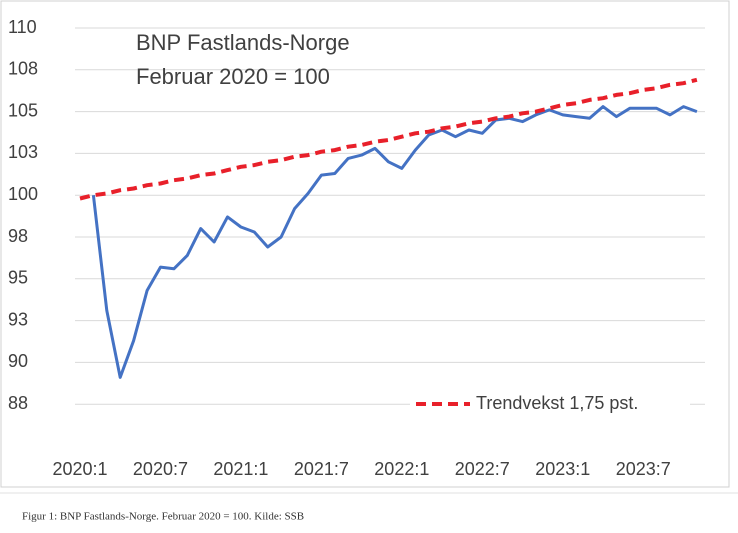 The height and width of the screenshot is (533, 738). Describe the element at coordinates (23, 69) in the screenshot. I see `y-tick-label: 108` at that location.